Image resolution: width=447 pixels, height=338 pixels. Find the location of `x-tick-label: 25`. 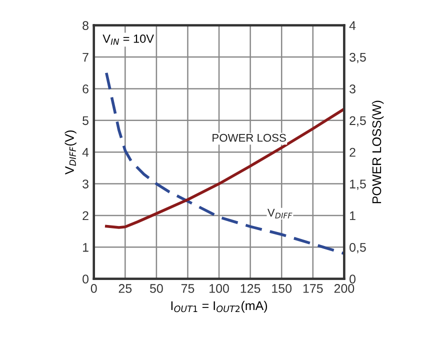

x-tick-label: 25 is located at coordinates (125, 288).